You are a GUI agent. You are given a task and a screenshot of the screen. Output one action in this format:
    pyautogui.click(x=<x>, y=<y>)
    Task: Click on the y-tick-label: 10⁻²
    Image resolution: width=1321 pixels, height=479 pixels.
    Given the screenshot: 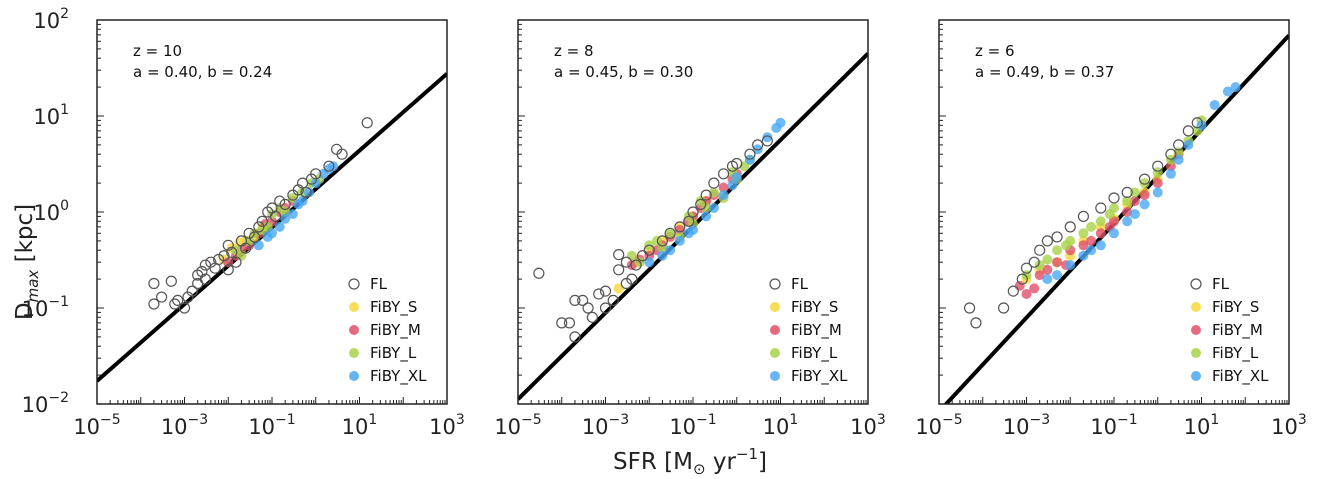 What is the action you would take?
    pyautogui.click(x=45, y=403)
    